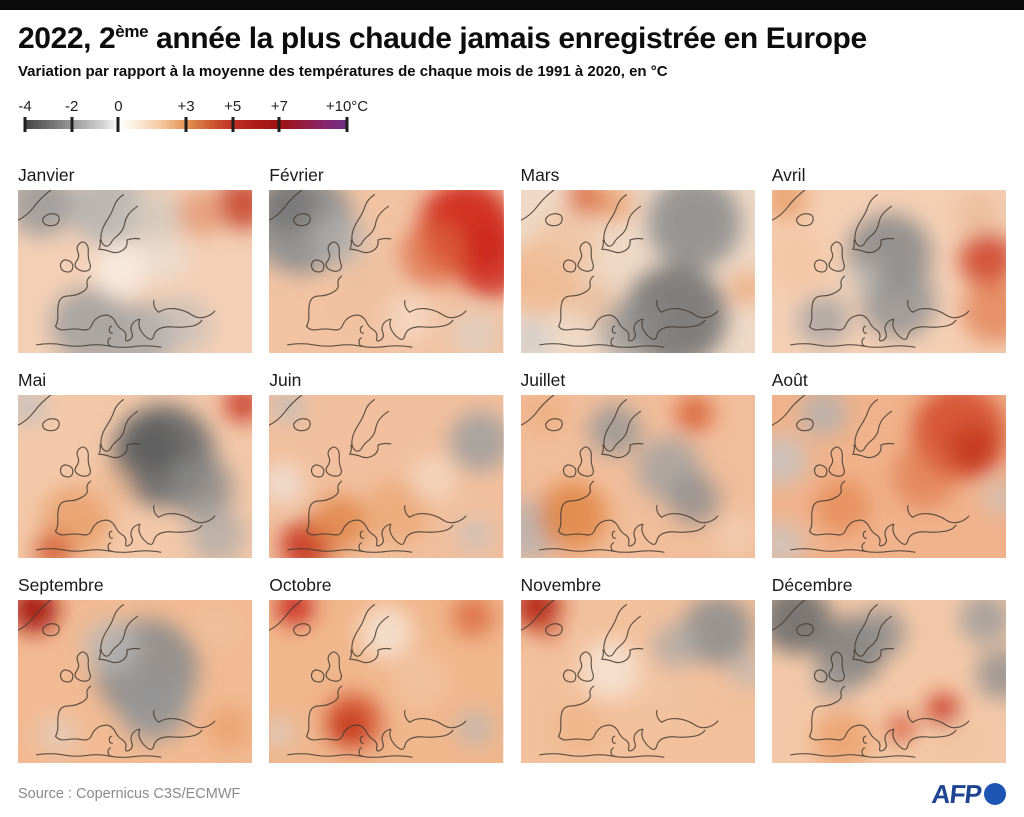  Describe the element at coordinates (67, 38) in the screenshot. I see `title-text: 2022, 2` at that location.